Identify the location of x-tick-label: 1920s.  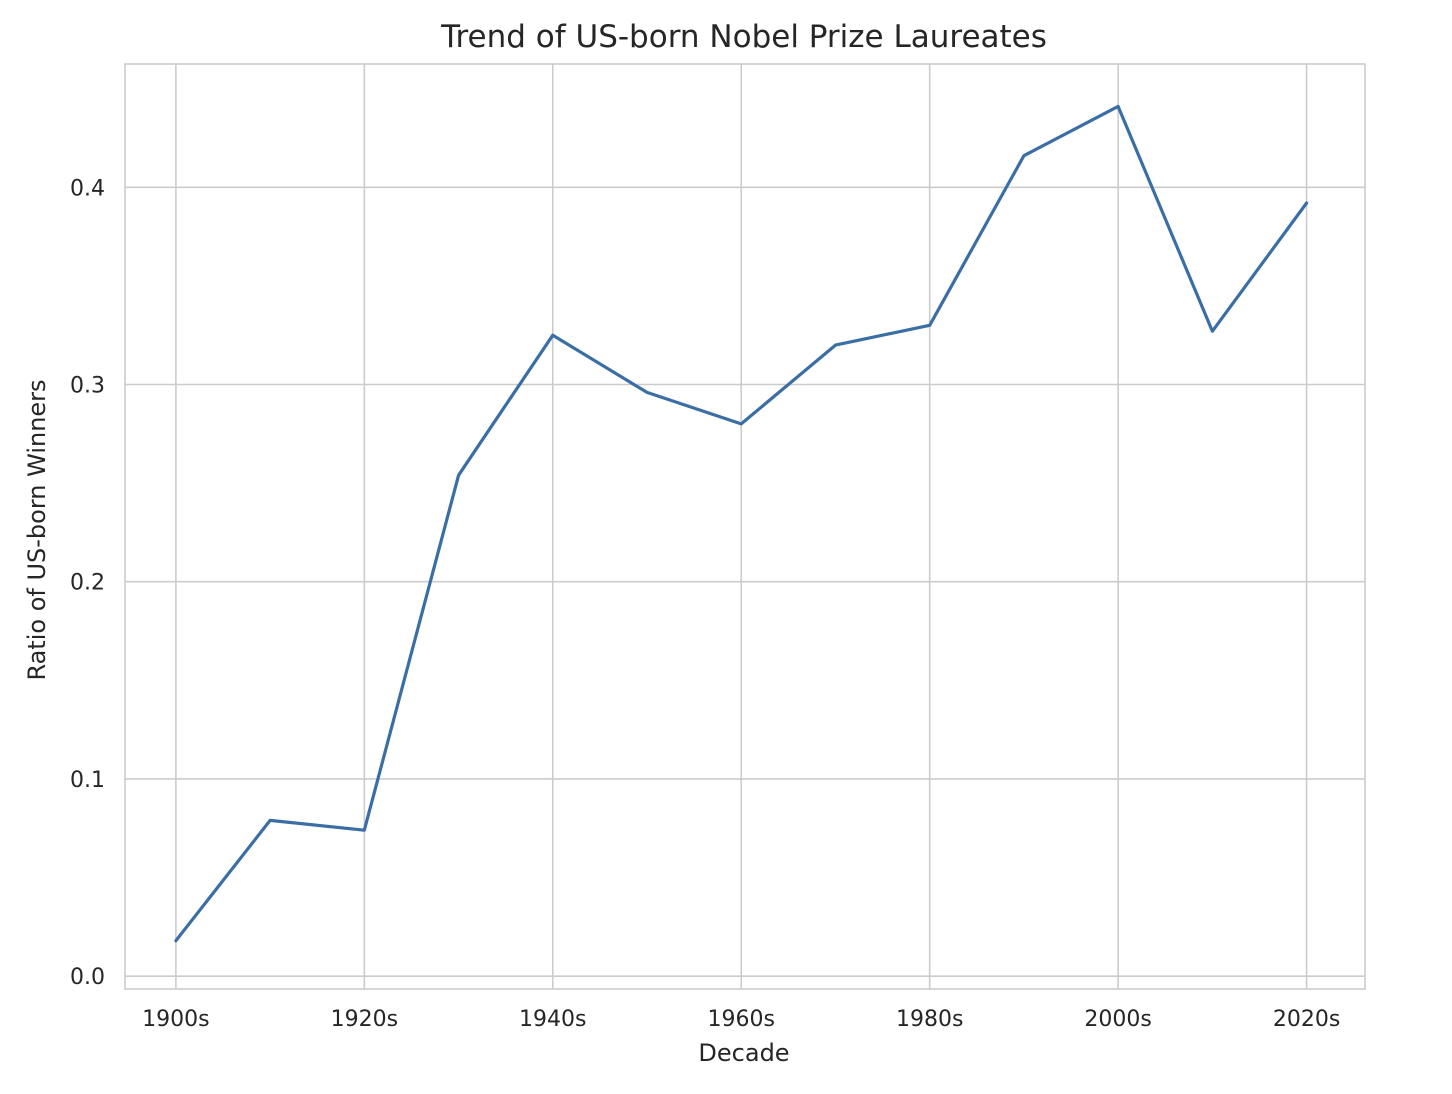
(364, 1019).